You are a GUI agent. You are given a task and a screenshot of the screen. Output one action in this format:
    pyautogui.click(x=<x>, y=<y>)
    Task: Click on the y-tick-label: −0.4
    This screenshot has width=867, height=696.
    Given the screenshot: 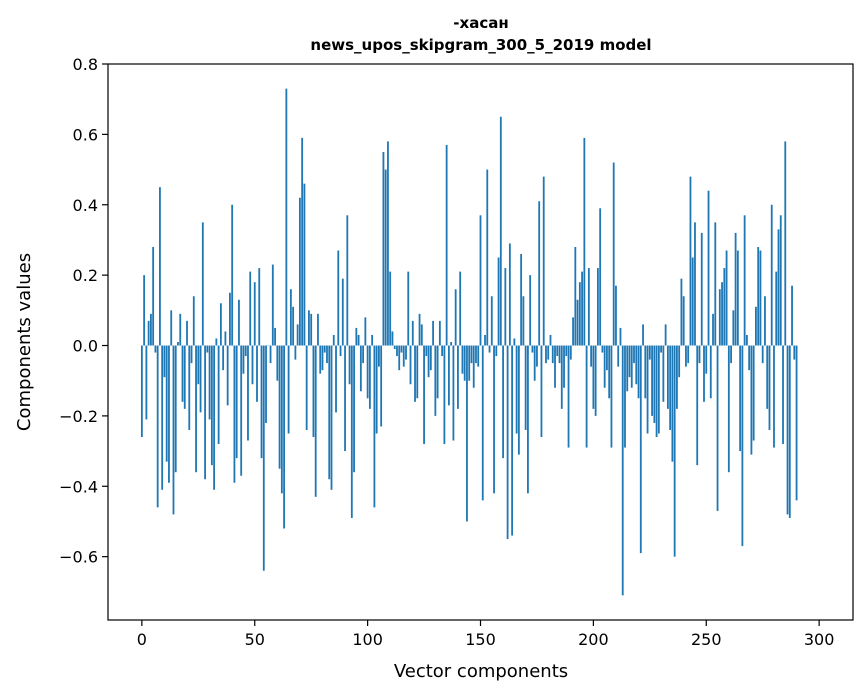 What is the action you would take?
    pyautogui.click(x=78, y=486)
    